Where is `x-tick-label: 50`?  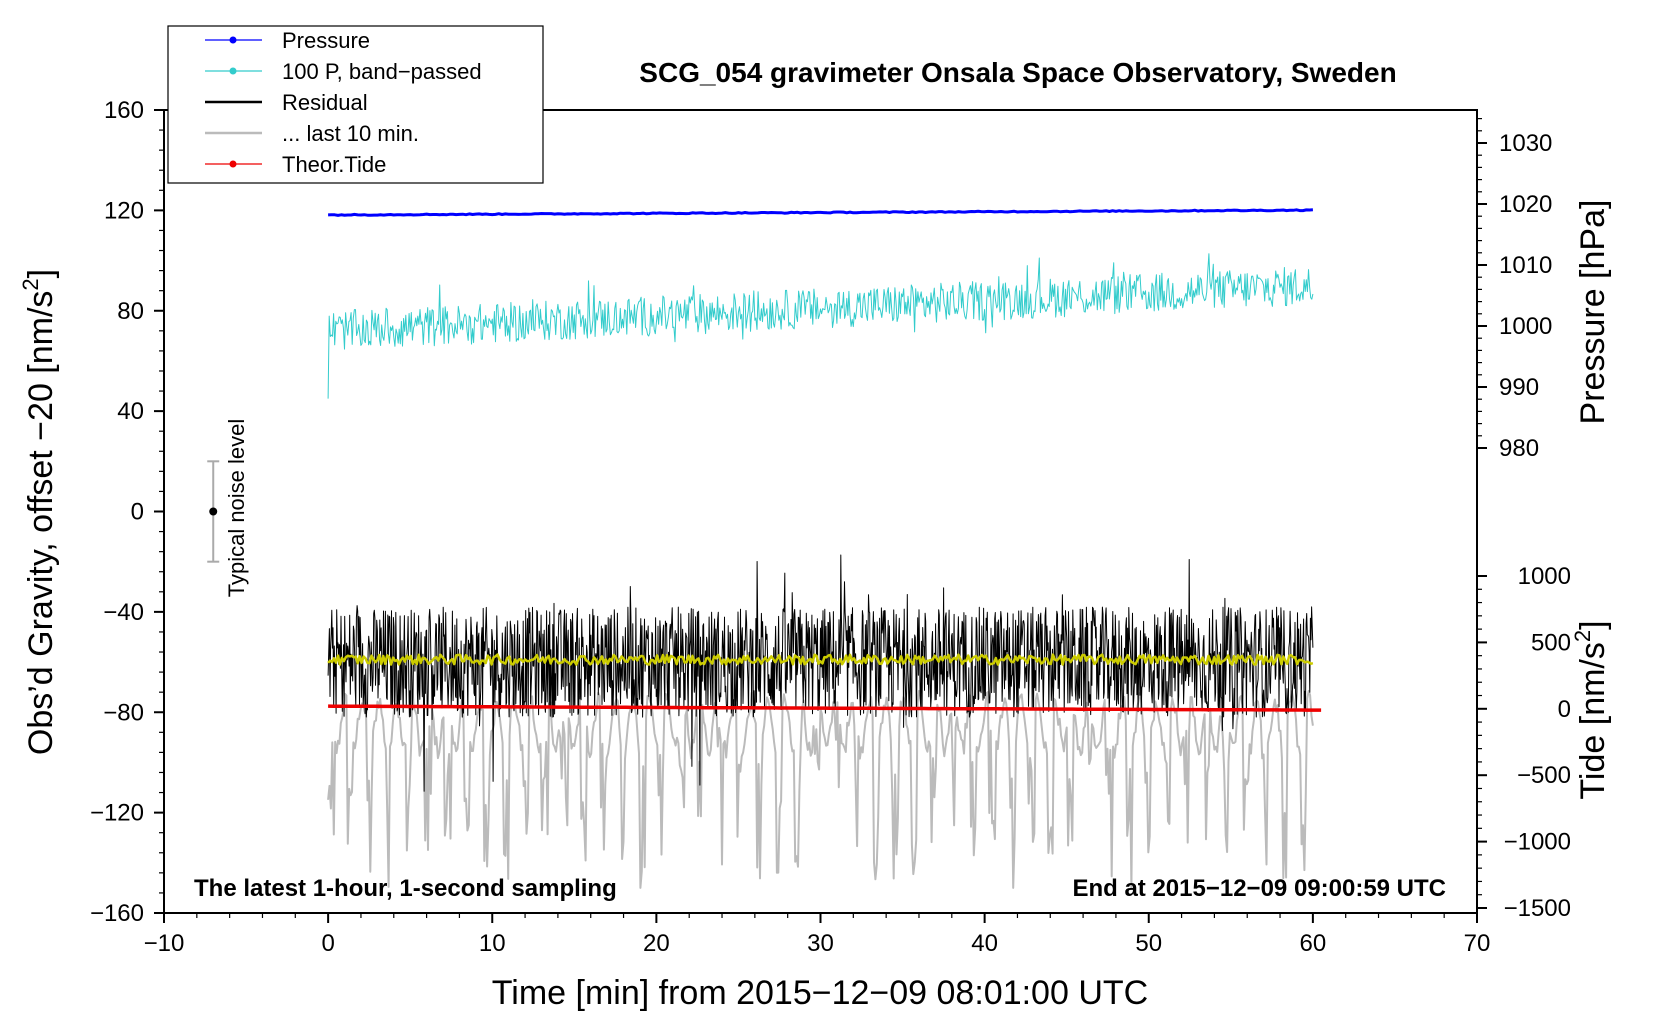
x-tick-label: 50 is located at coordinates (1148, 943).